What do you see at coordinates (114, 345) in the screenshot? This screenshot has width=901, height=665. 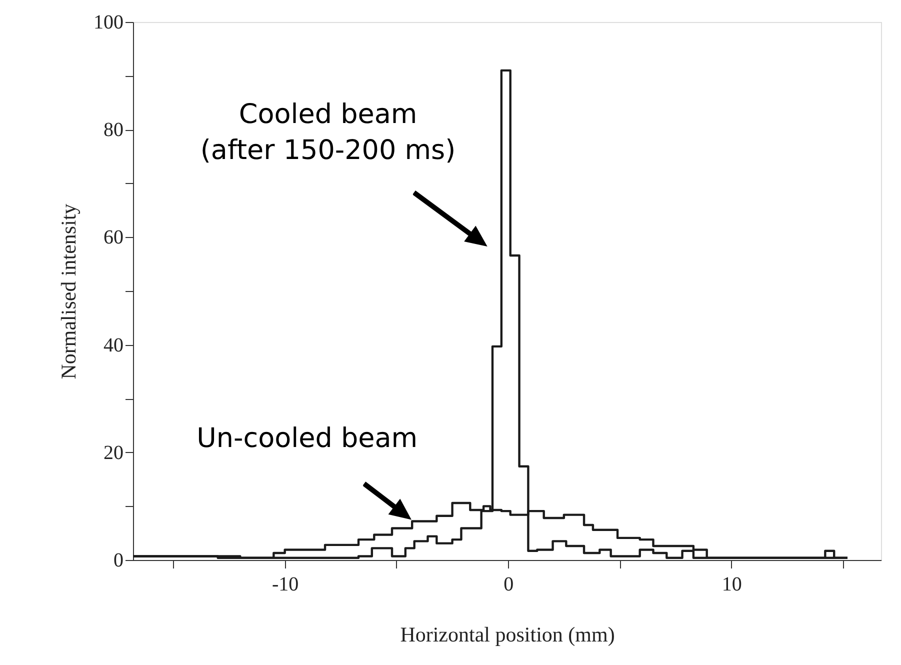 I see `y-tick-label: 40` at bounding box center [114, 345].